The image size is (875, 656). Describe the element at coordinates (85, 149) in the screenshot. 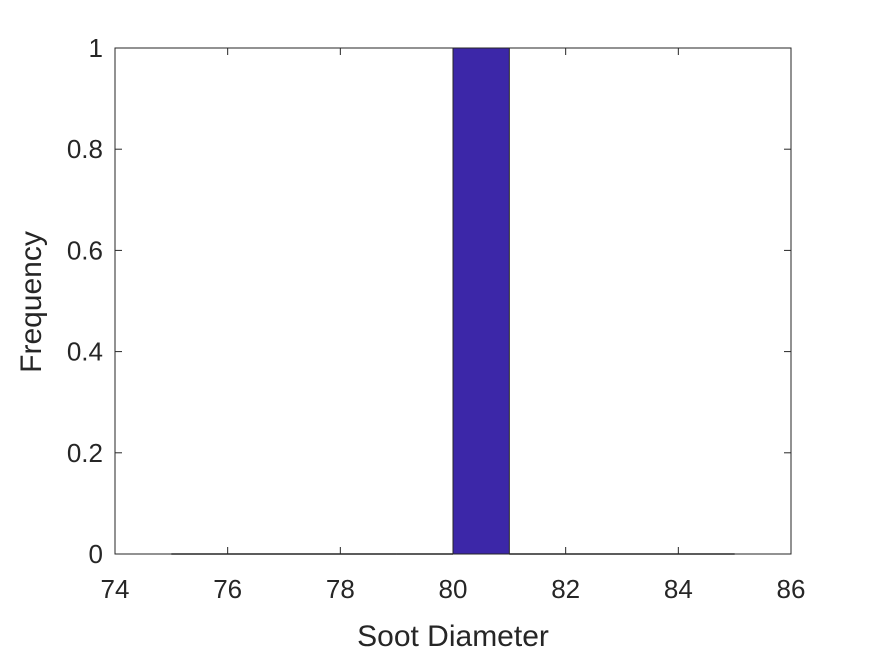

I see `y-tick-label: 0.8` at that location.